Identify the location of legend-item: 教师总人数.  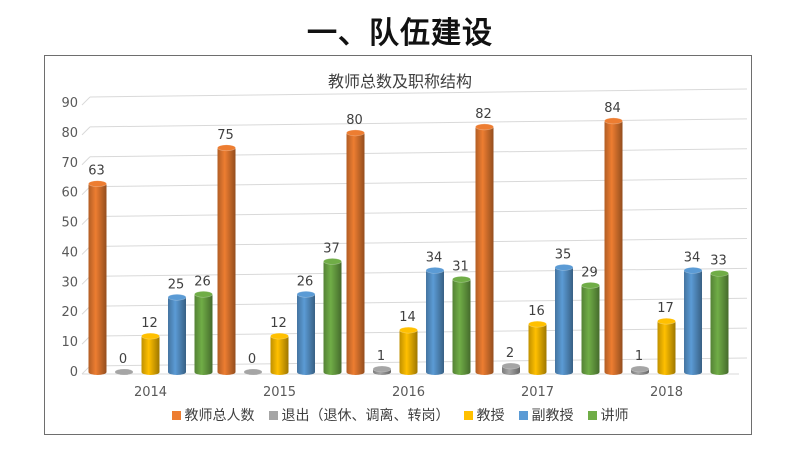
(213, 415).